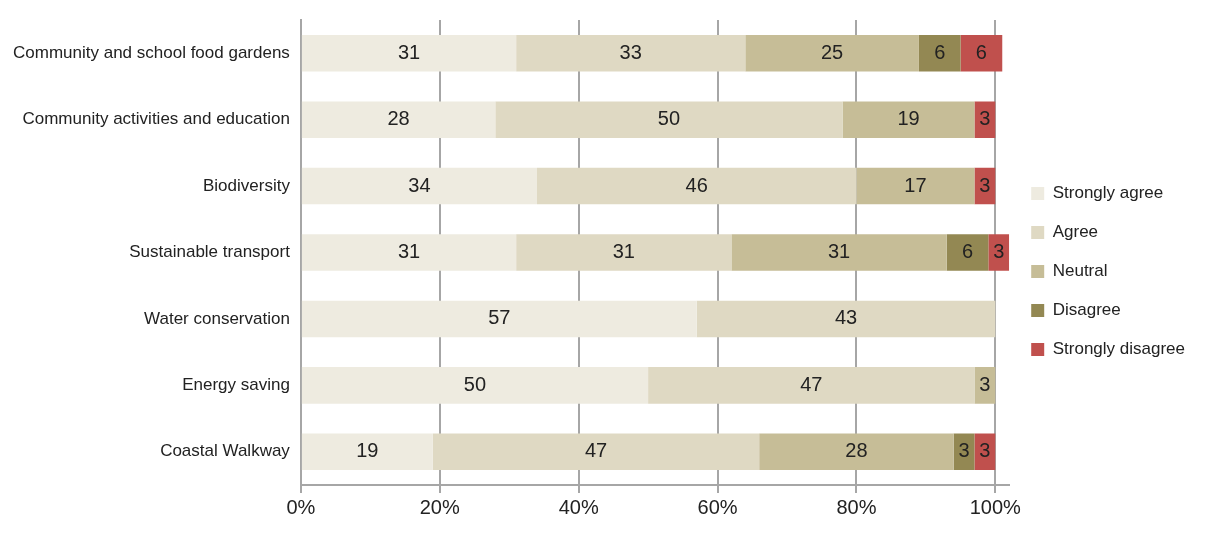  What do you see at coordinates (217, 318) in the screenshot?
I see `y-tick-label: Water conservation` at bounding box center [217, 318].